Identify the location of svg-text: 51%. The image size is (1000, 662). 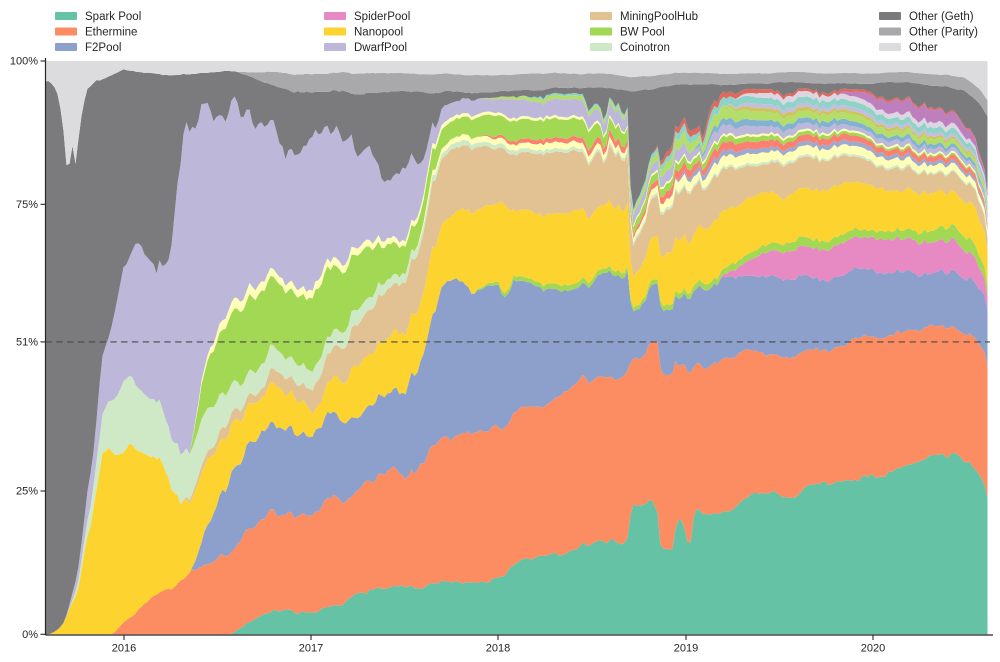
(27, 343).